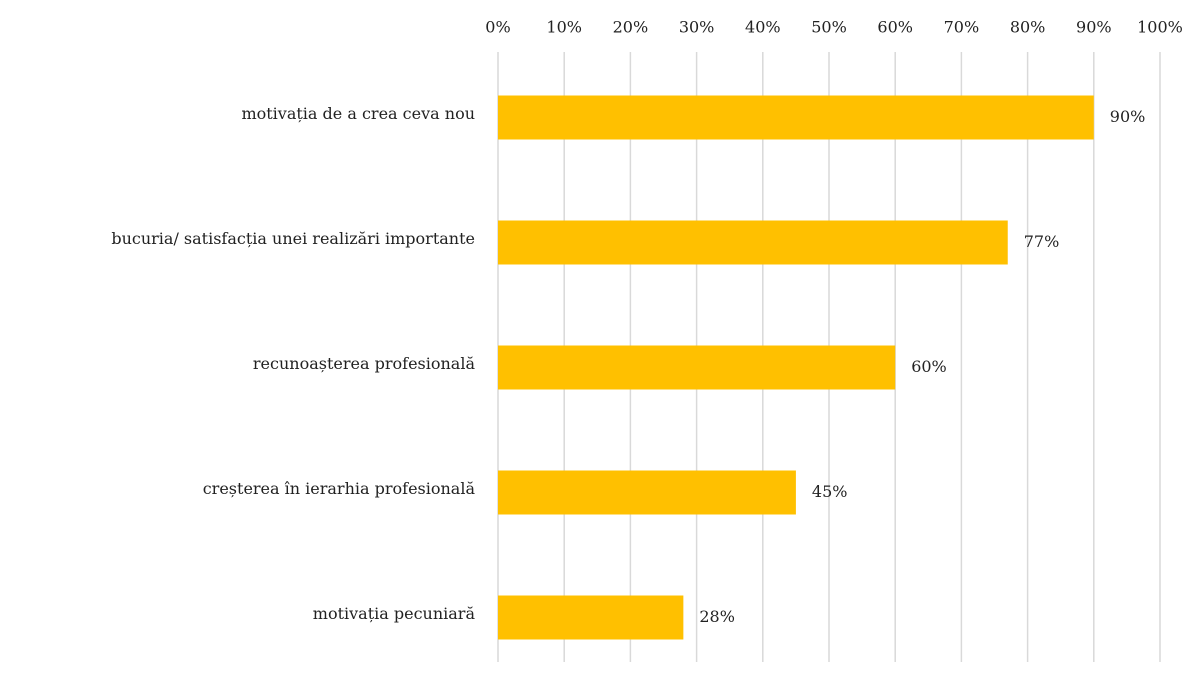 This screenshot has width=1189, height=677. What do you see at coordinates (697, 27) in the screenshot?
I see `x-tick-label: 30%` at bounding box center [697, 27].